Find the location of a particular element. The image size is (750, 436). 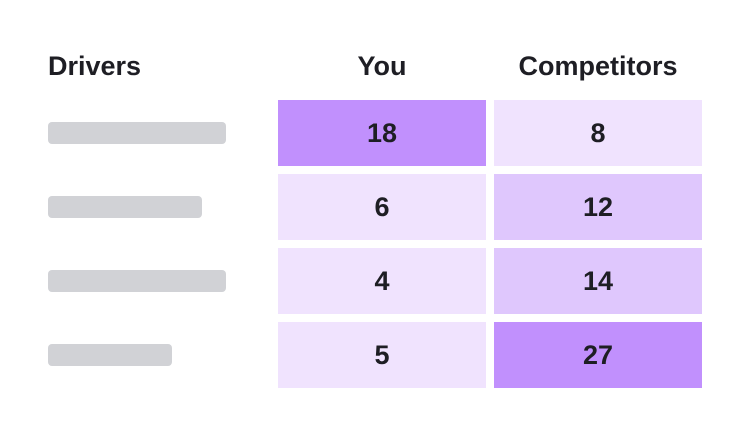

competitors-cell: 8 is located at coordinates (598, 133).